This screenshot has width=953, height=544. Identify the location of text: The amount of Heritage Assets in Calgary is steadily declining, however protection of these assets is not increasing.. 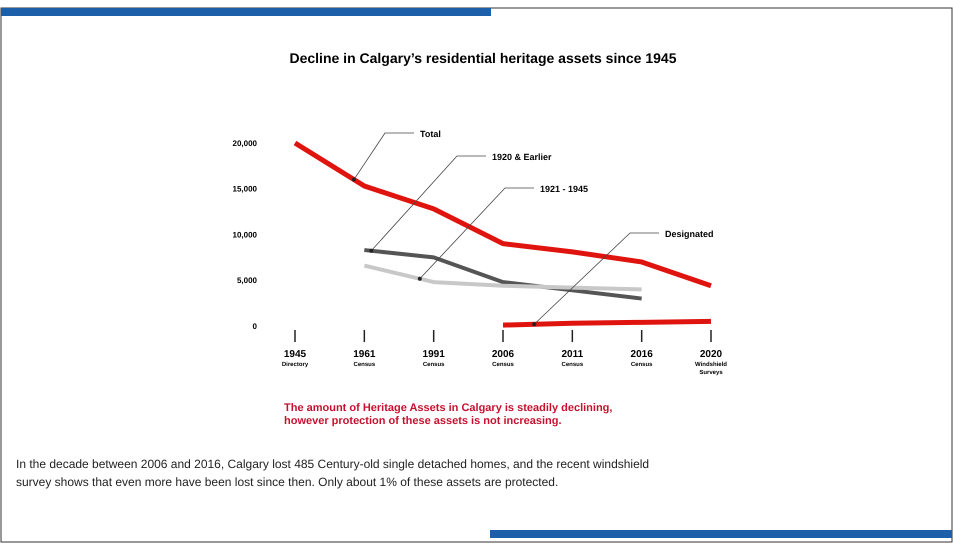
(448, 414).